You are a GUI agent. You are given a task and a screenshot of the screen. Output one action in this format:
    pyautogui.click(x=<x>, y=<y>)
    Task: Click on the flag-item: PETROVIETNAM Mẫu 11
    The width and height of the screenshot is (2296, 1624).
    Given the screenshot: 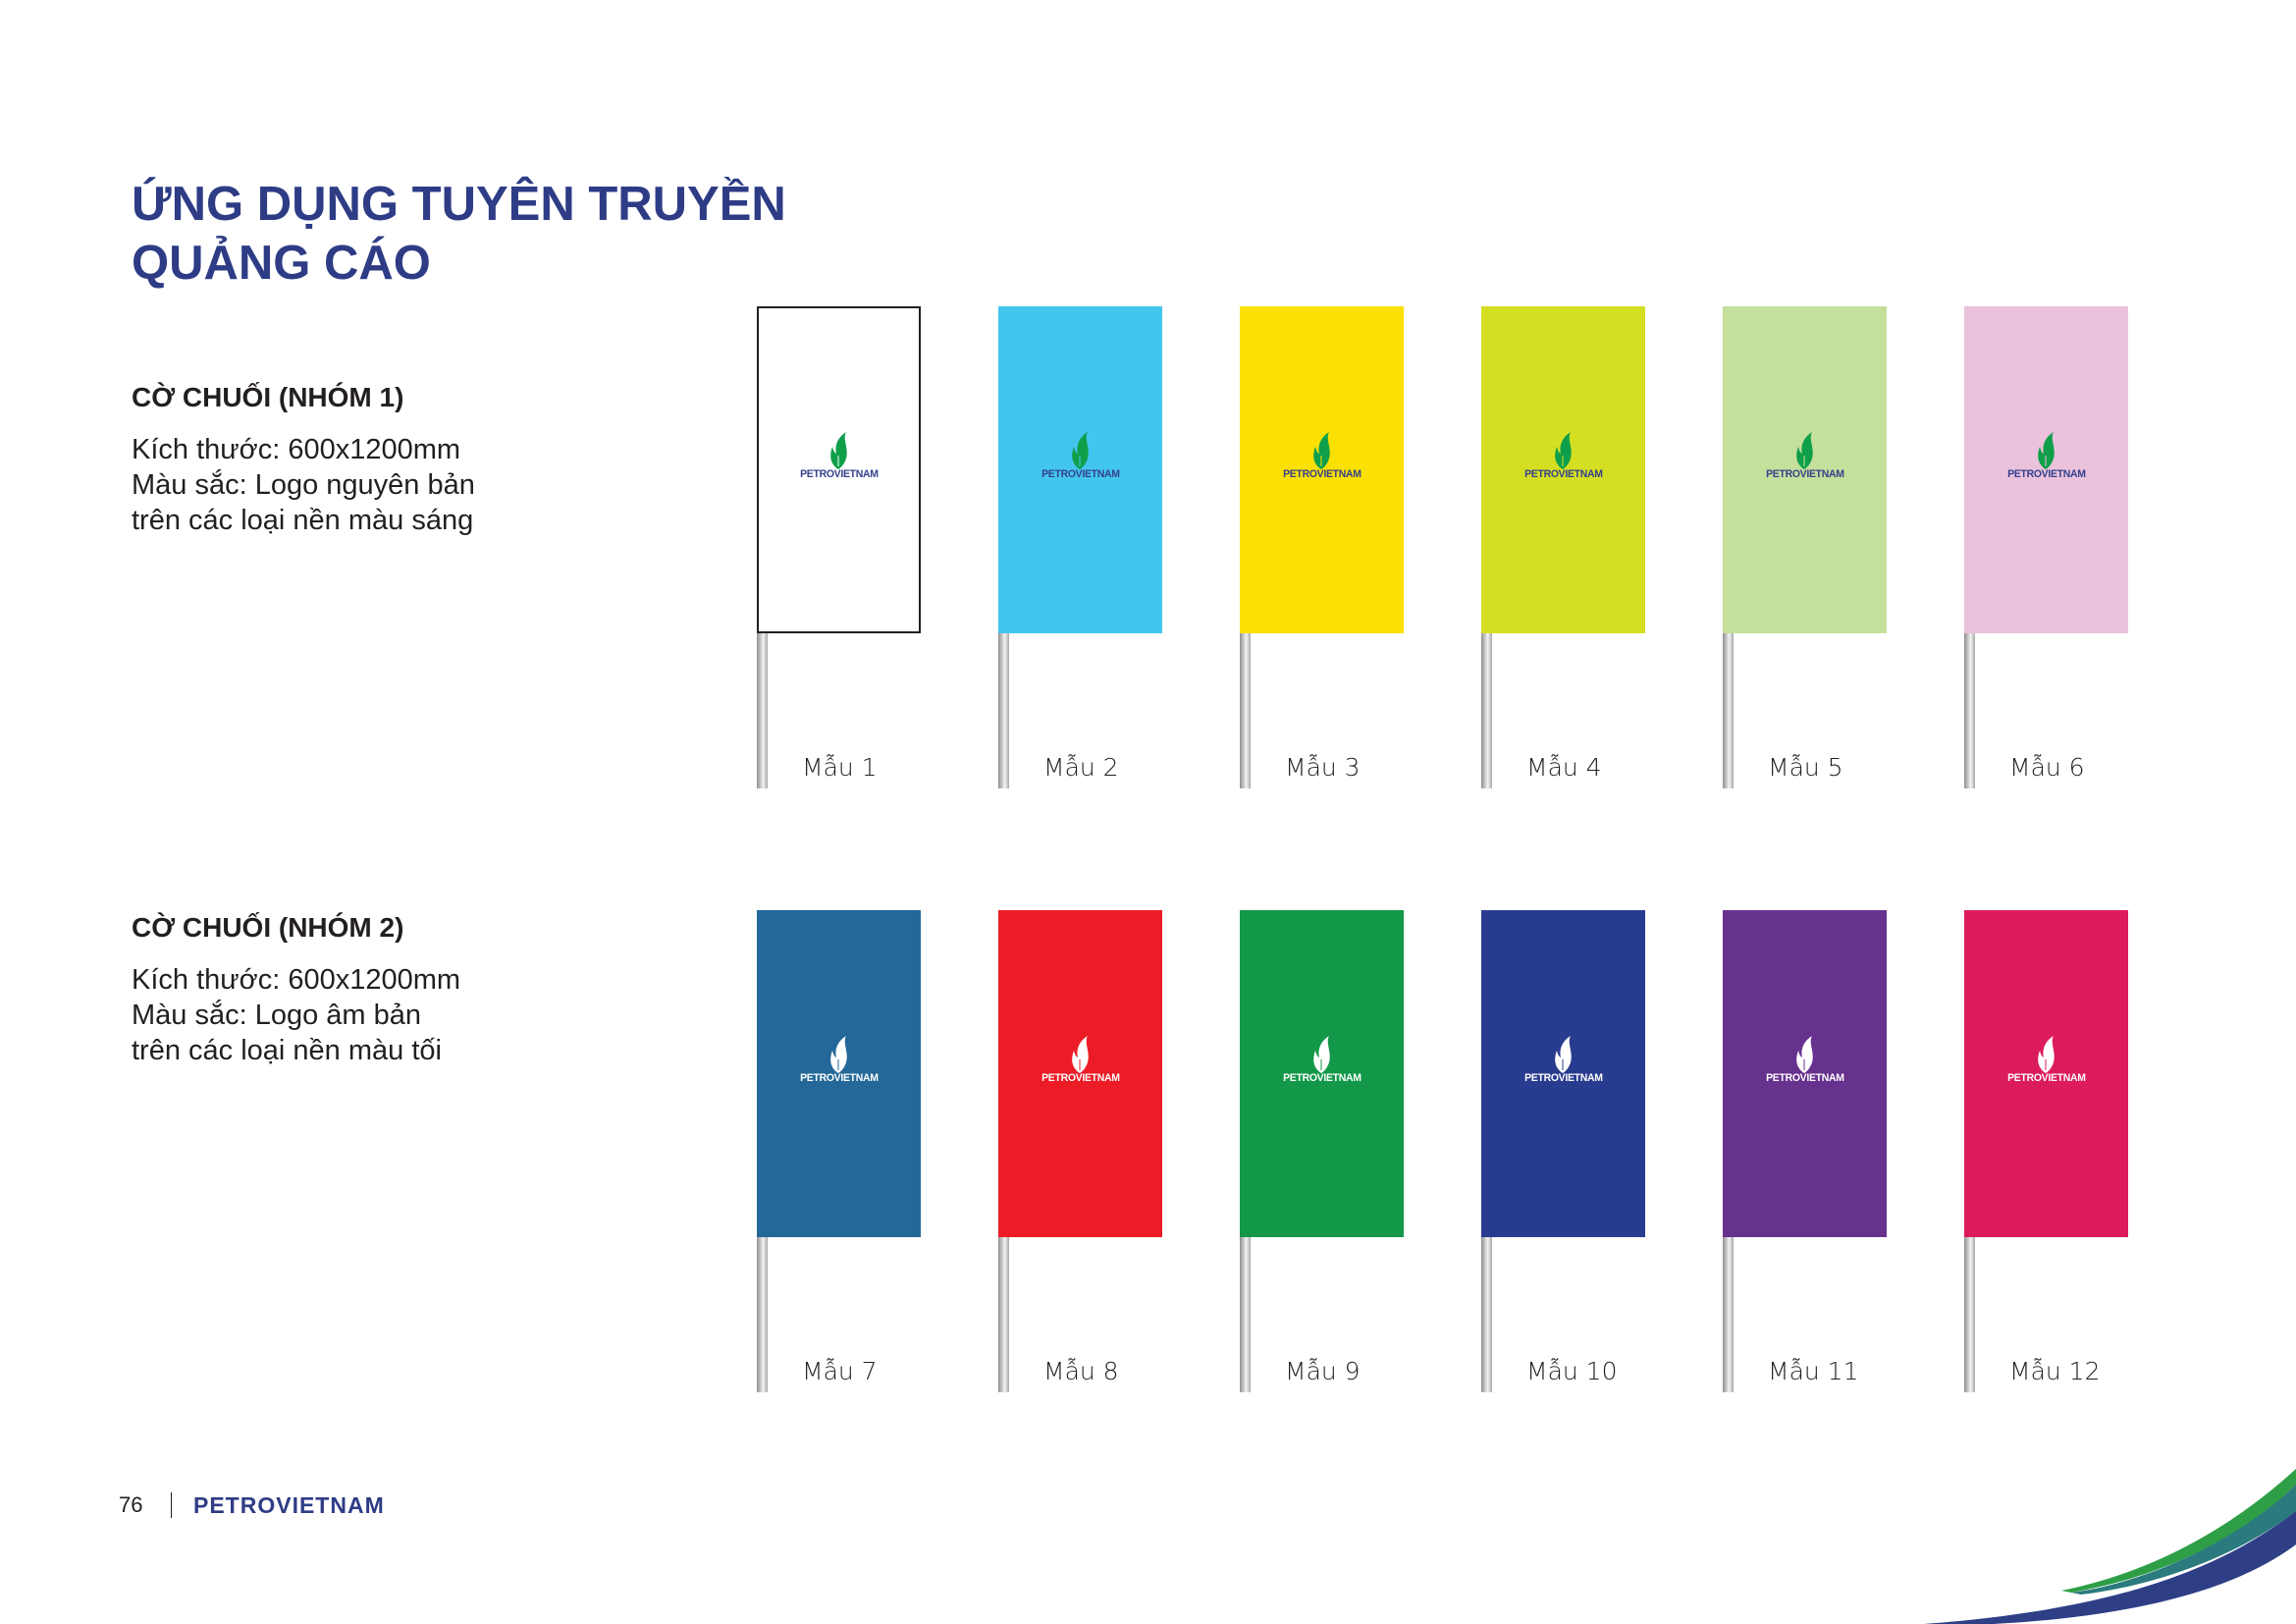 What is the action you would take?
    pyautogui.click(x=1807, y=1151)
    